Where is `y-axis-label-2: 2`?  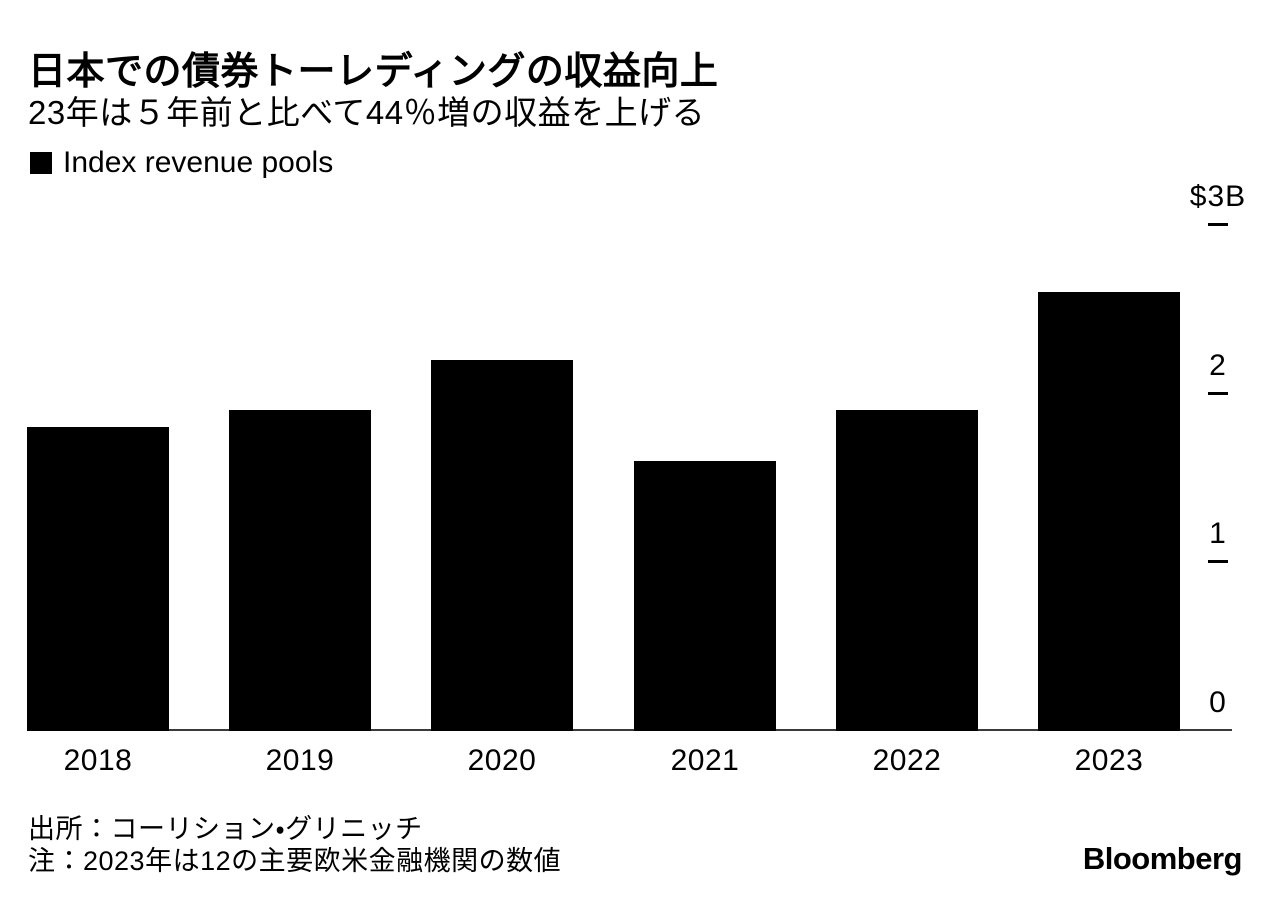
y-axis-label-2: 2 is located at coordinates (1218, 365).